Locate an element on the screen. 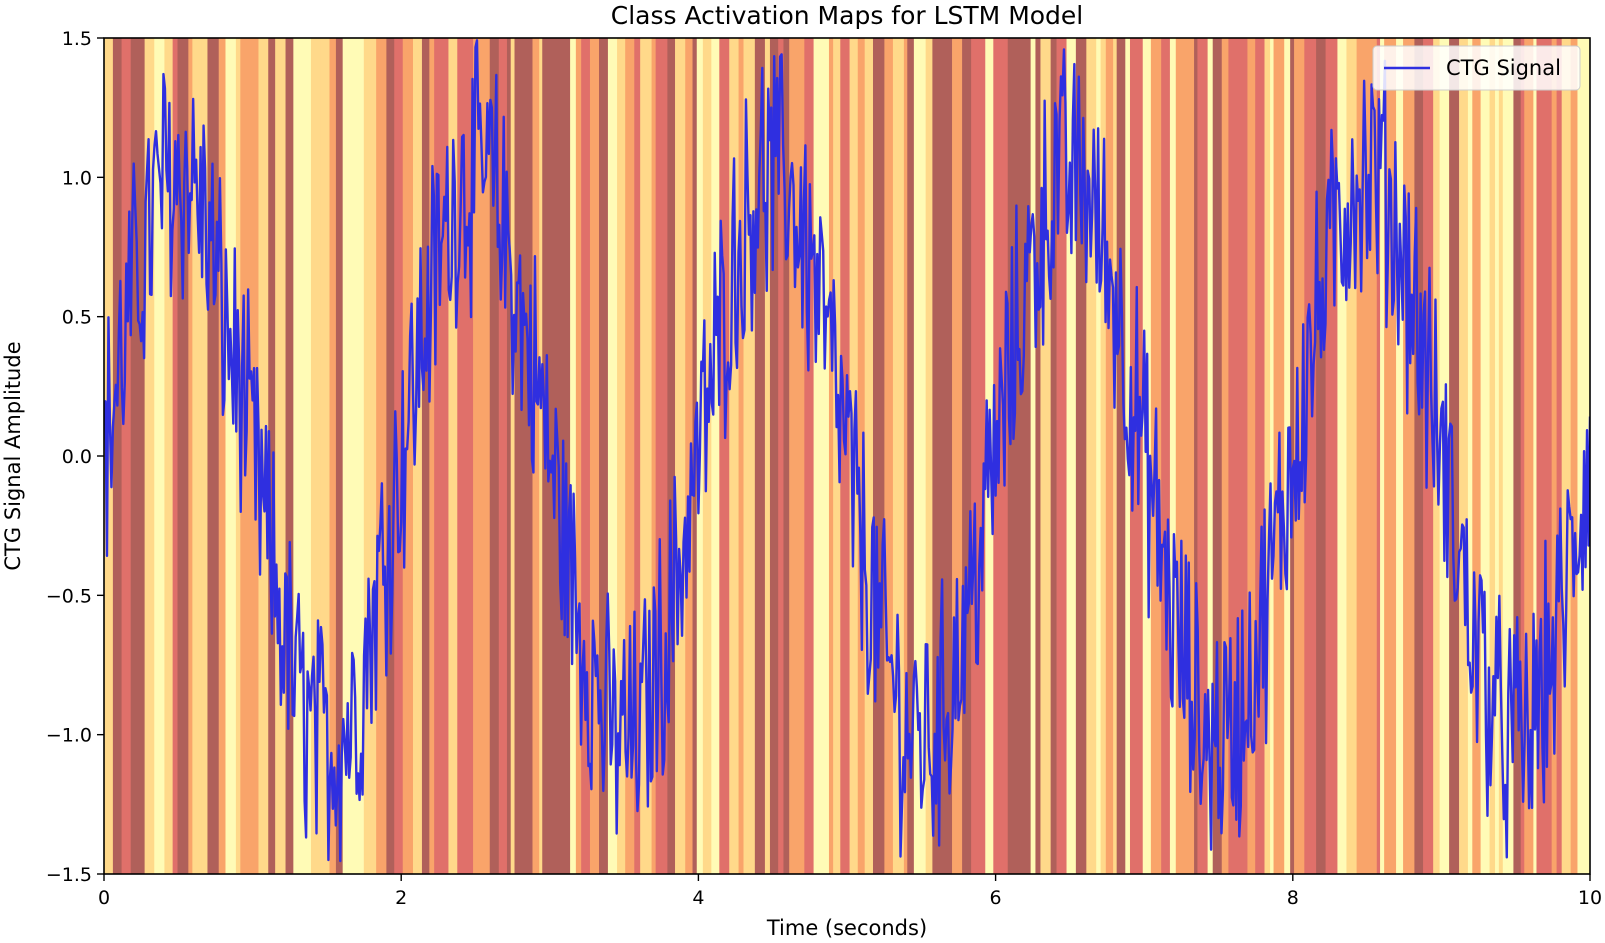  y-tick-label: 0.0 is located at coordinates (77, 457).